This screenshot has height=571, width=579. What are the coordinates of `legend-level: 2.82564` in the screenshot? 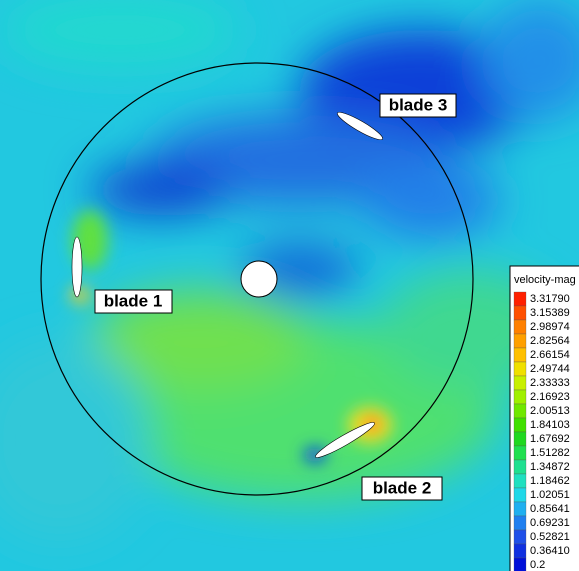 It's located at (550, 341).